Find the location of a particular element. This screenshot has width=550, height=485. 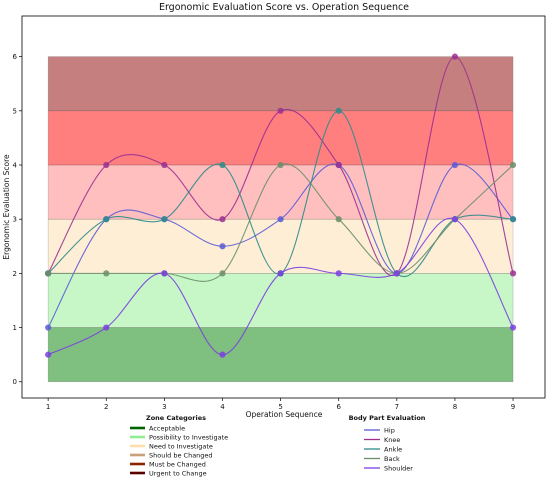

y-tick-label: 5 is located at coordinates (15, 111).